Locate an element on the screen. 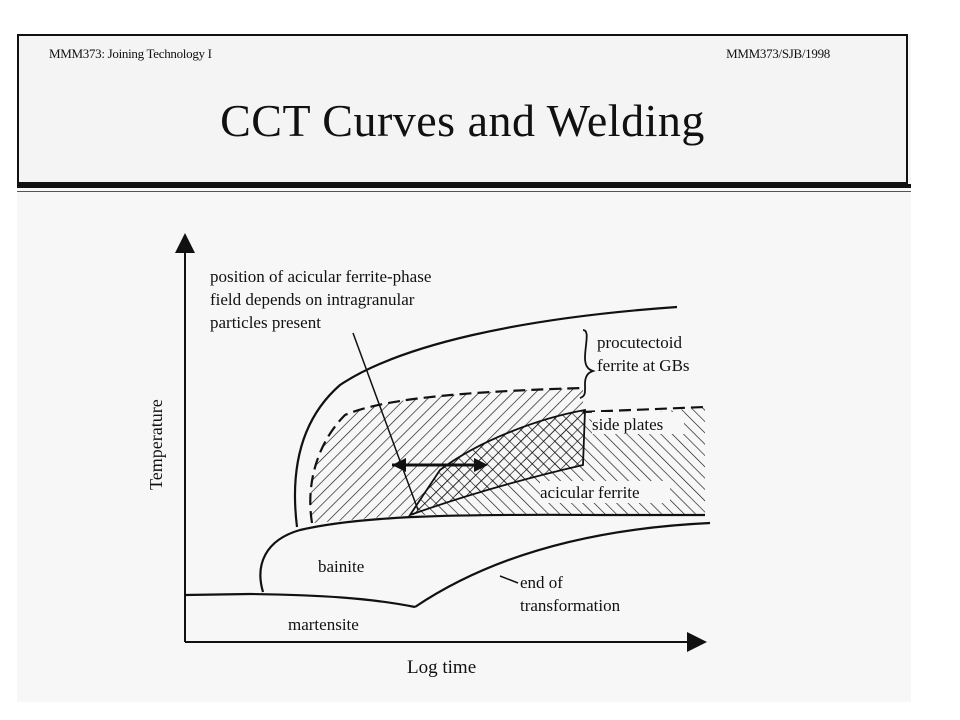 The width and height of the screenshot is (960, 720). acicular-ferrite-label-bg is located at coordinates (605, 492).